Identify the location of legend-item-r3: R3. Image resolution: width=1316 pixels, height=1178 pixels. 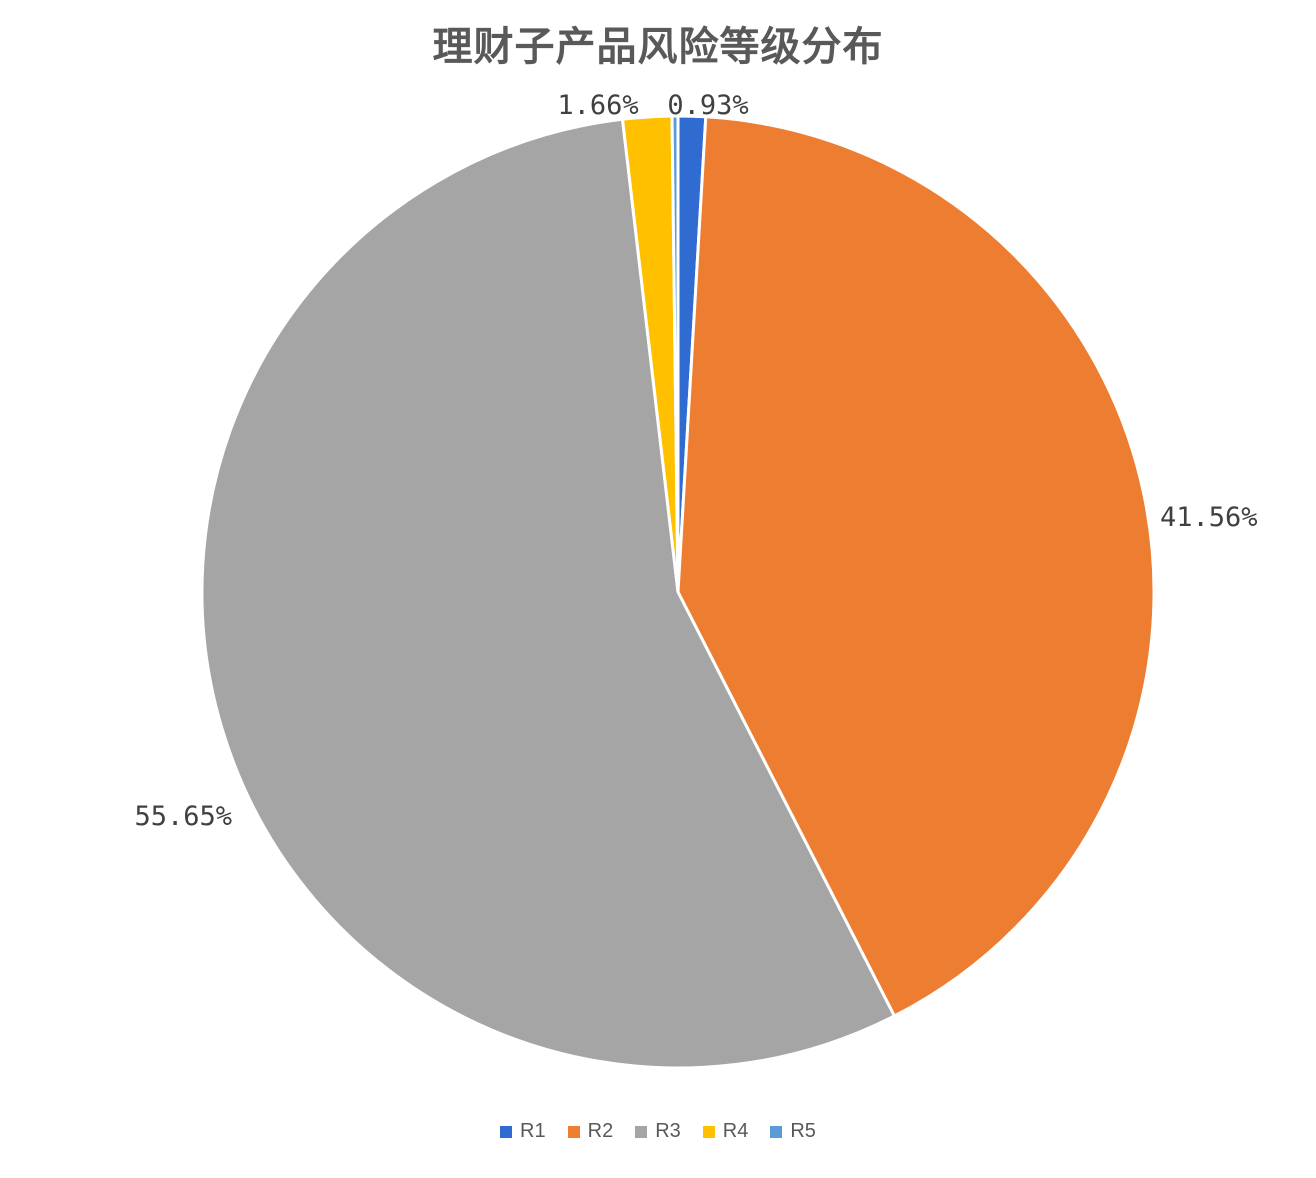
(658, 1131).